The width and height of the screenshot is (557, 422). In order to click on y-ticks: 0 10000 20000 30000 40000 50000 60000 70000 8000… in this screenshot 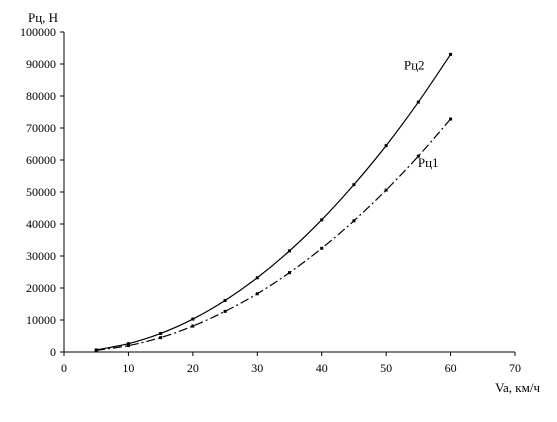, I will do `click(42, 192)`.